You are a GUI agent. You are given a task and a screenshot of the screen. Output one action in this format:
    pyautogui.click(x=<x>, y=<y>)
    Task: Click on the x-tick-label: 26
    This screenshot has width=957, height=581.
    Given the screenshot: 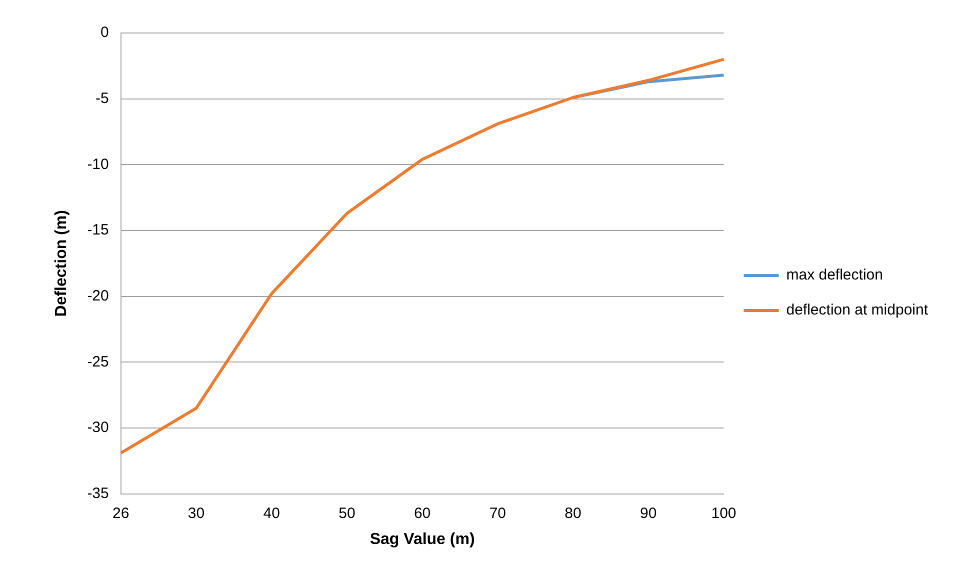 What is the action you would take?
    pyautogui.click(x=121, y=513)
    